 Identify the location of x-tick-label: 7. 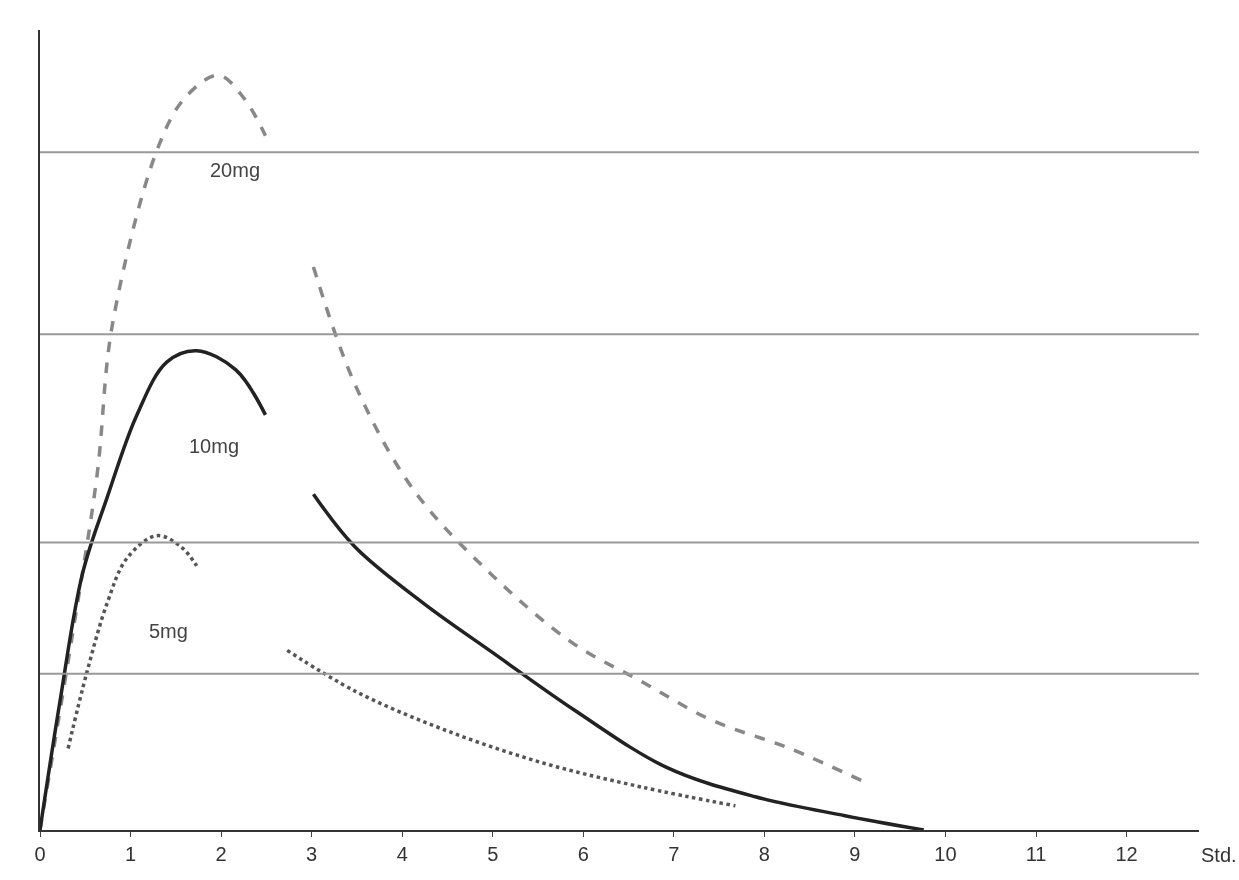
(674, 854).